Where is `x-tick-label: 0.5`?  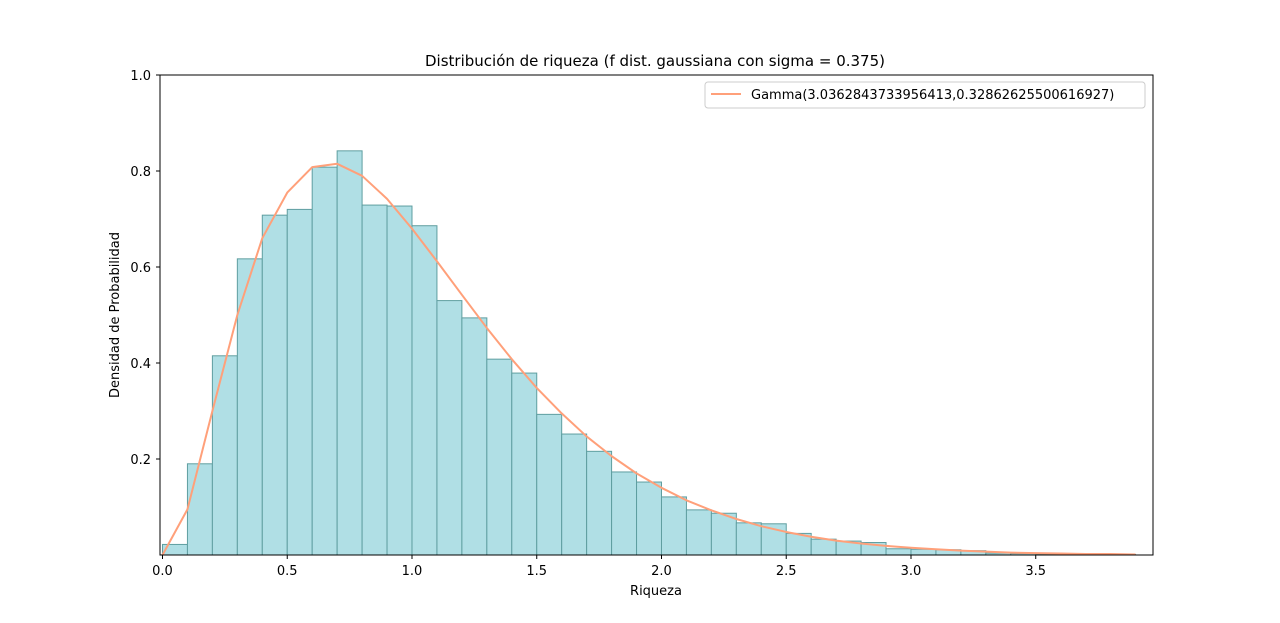
x-tick-label: 0.5 is located at coordinates (287, 571).